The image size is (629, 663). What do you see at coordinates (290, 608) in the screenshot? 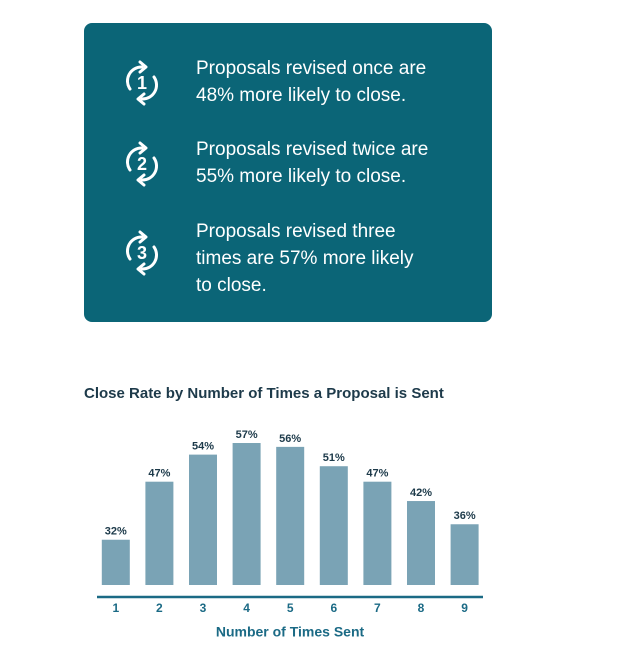
I see `x-tick-label: 5` at bounding box center [290, 608].